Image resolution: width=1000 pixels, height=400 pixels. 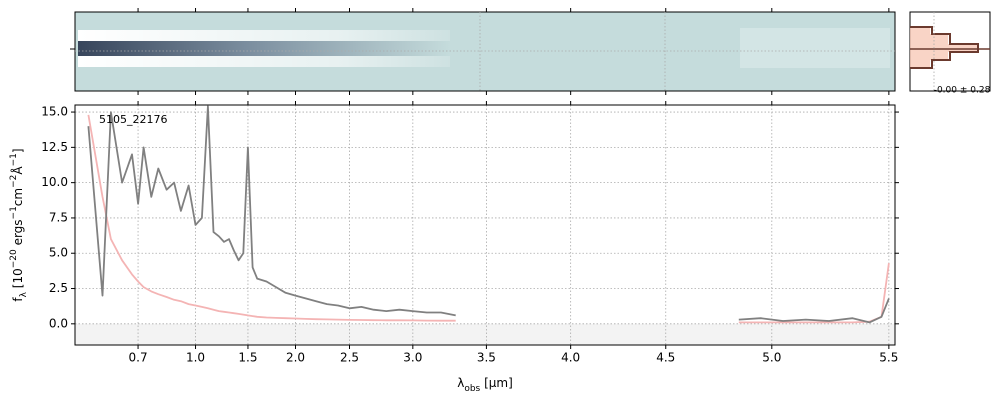 I want to click on y-tick-label: 10.0, so click(x=54, y=182).